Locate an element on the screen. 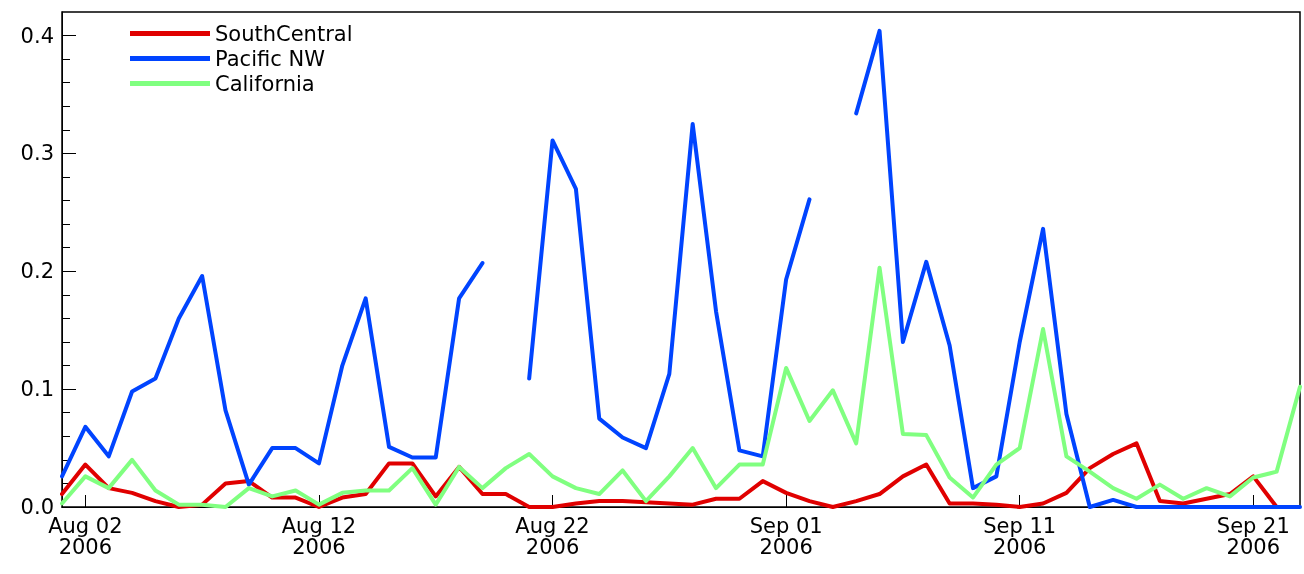 This screenshot has width=1304, height=574. legend-label: California is located at coordinates (265, 83).